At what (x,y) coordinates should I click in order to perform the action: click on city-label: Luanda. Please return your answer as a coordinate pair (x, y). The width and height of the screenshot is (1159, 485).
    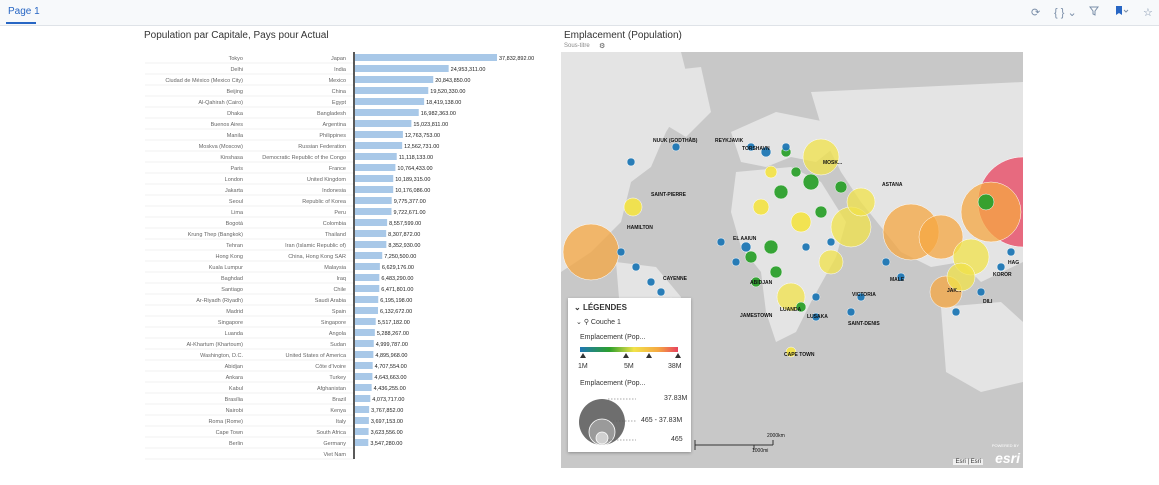
    Looking at the image, I should click on (234, 334).